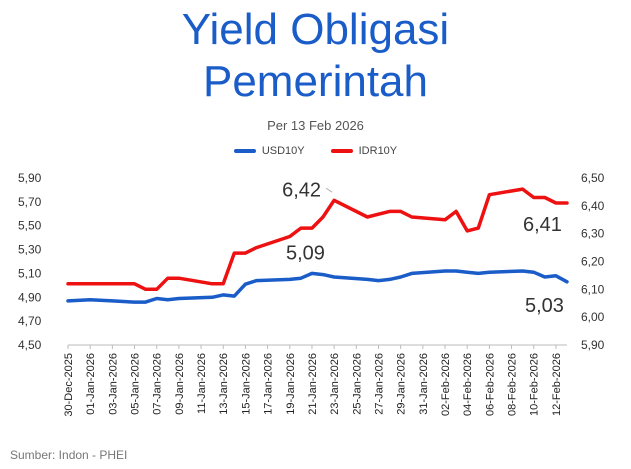 The height and width of the screenshot is (469, 631). I want to click on series-line-usd10y, so click(317, 286).